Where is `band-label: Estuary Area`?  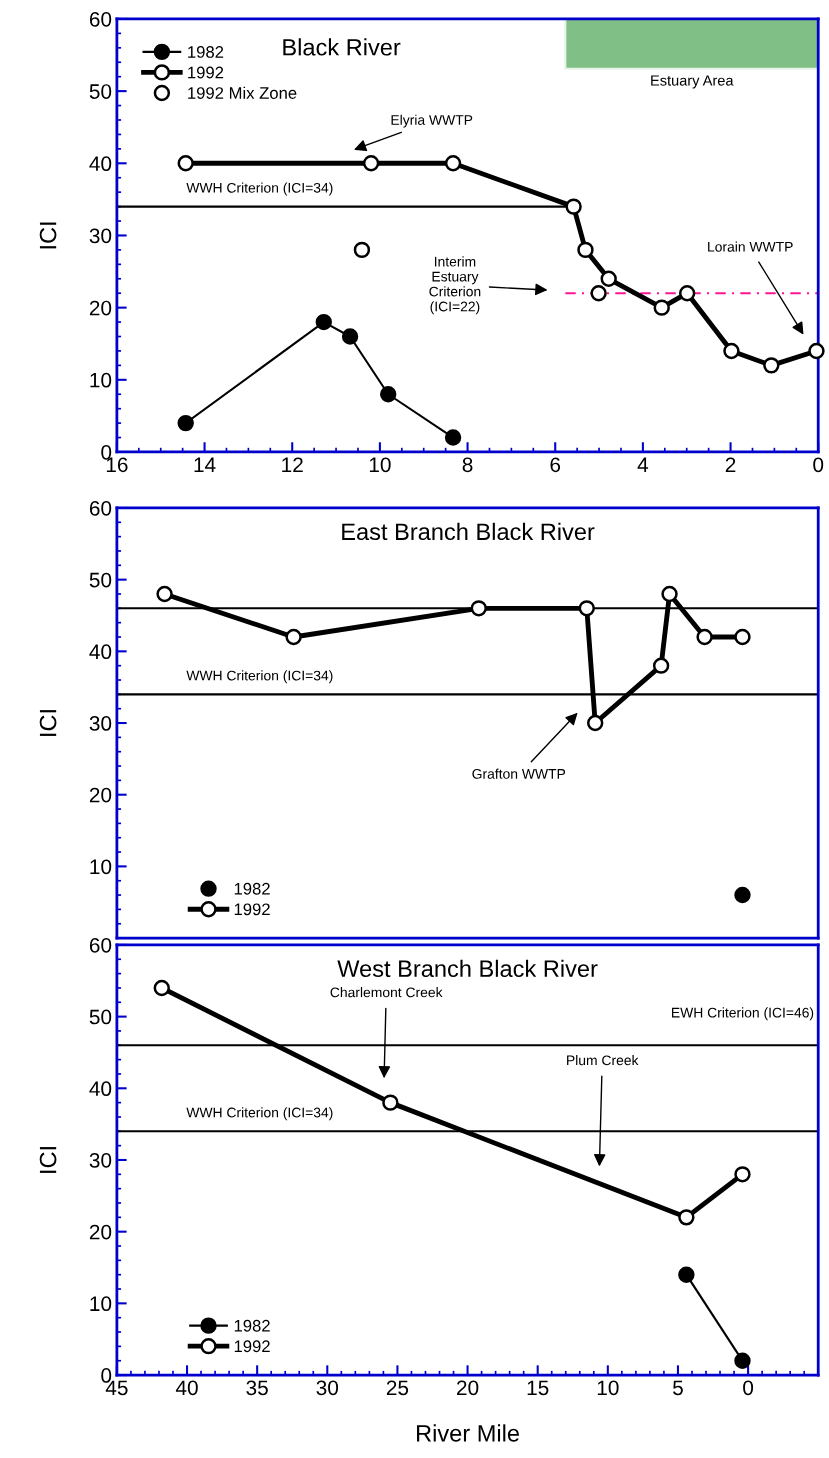
band-label: Estuary Area is located at coordinates (692, 82).